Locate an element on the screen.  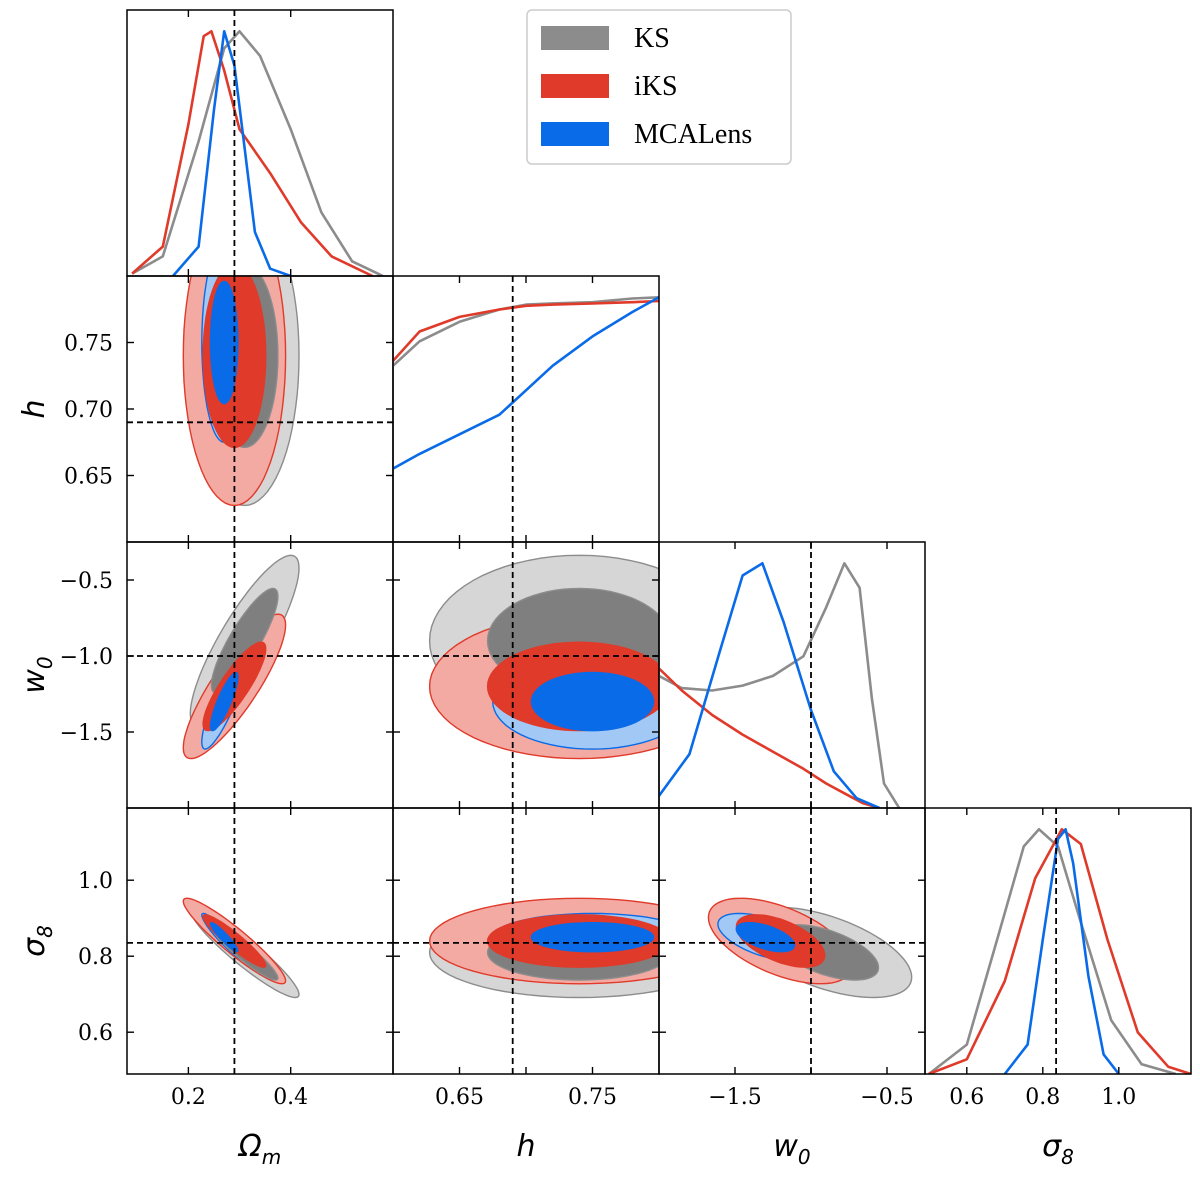
x-tick-label-w0: −0.5 is located at coordinates (886, 1097).